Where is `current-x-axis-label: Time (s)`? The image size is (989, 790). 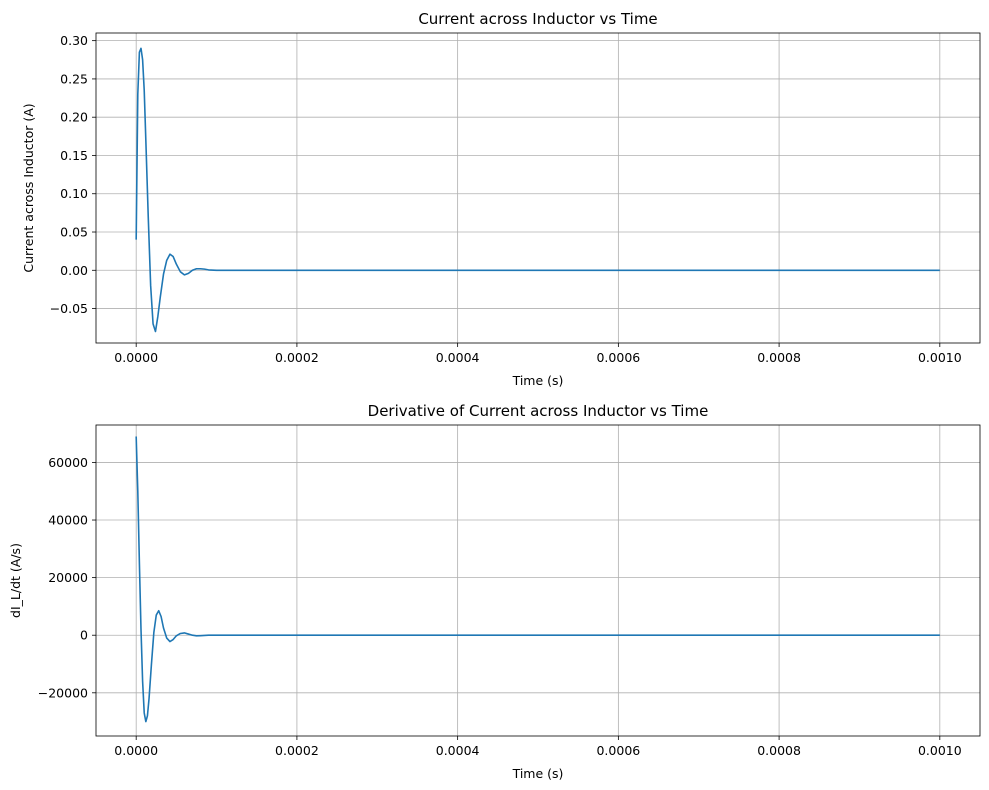
current-x-axis-label: Time (s) is located at coordinates (538, 380).